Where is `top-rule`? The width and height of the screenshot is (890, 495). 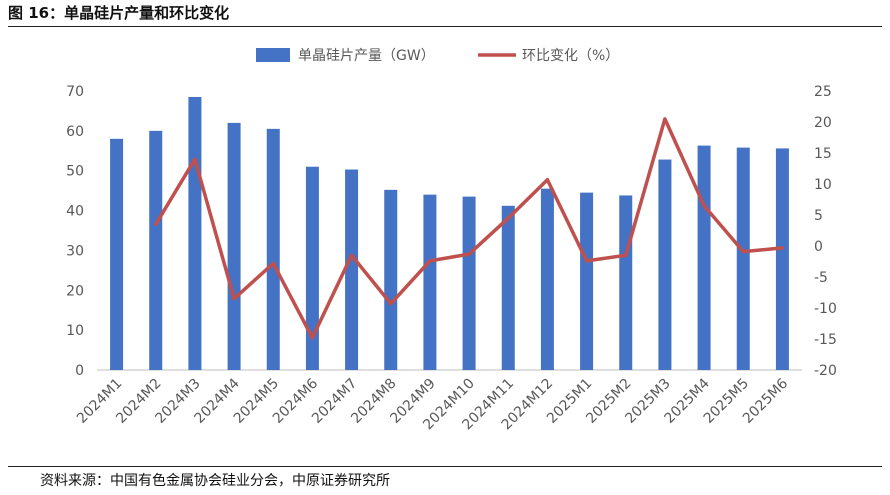 top-rule is located at coordinates (445, 26).